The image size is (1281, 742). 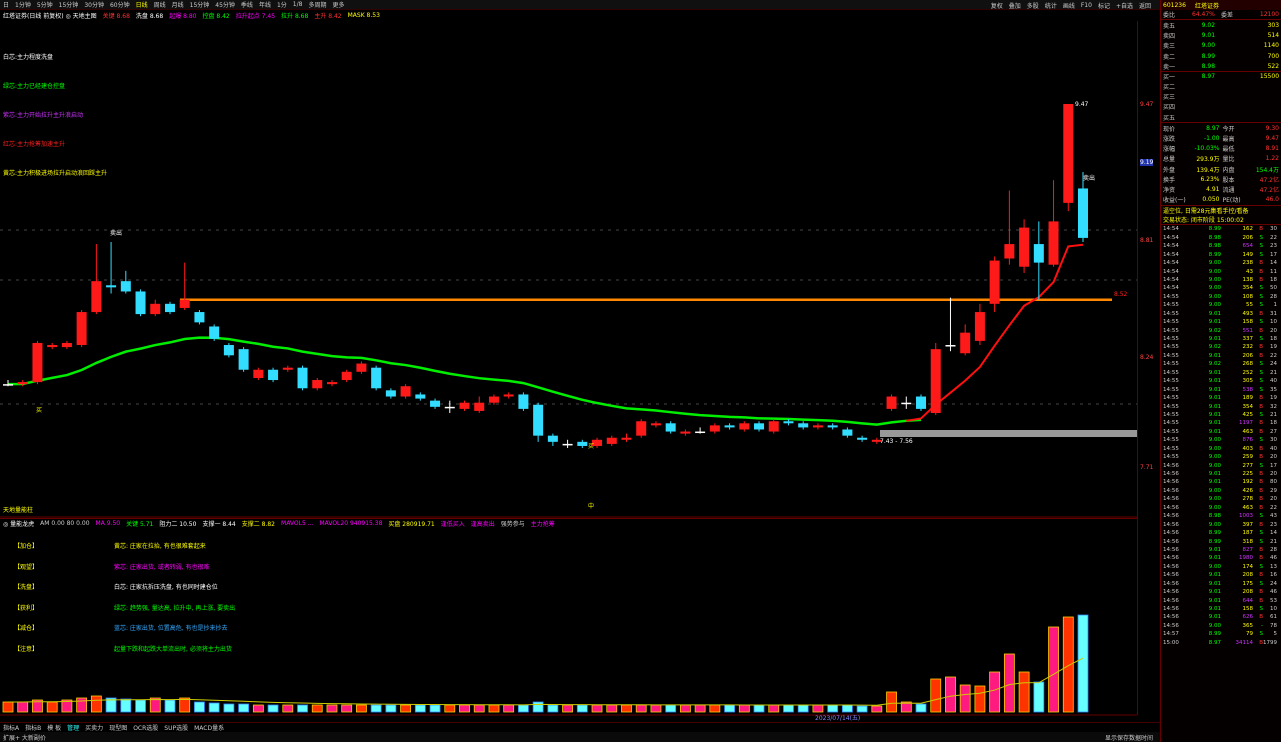 What do you see at coordinates (1014, 6) in the screenshot?
I see `toolbar-button: 叠加` at bounding box center [1014, 6].